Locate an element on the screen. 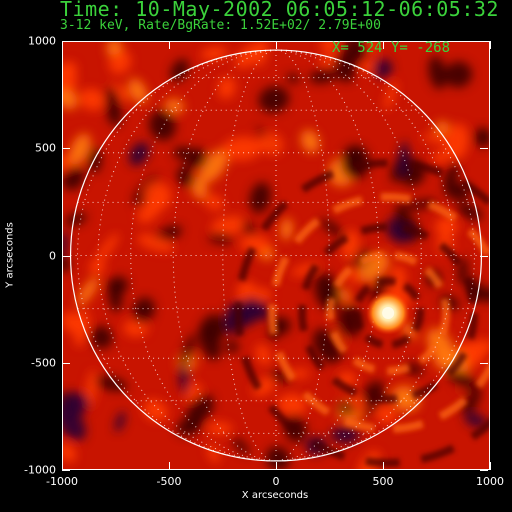 The height and width of the screenshot is (512, 512). y-tick-label: -500 is located at coordinates (43, 363).